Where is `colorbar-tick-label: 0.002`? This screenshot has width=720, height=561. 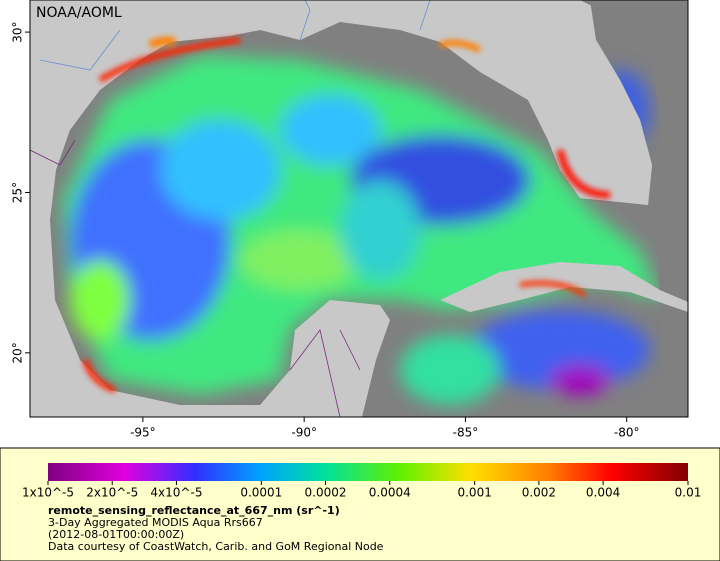 colorbar-tick-label: 0.002 is located at coordinates (539, 493).